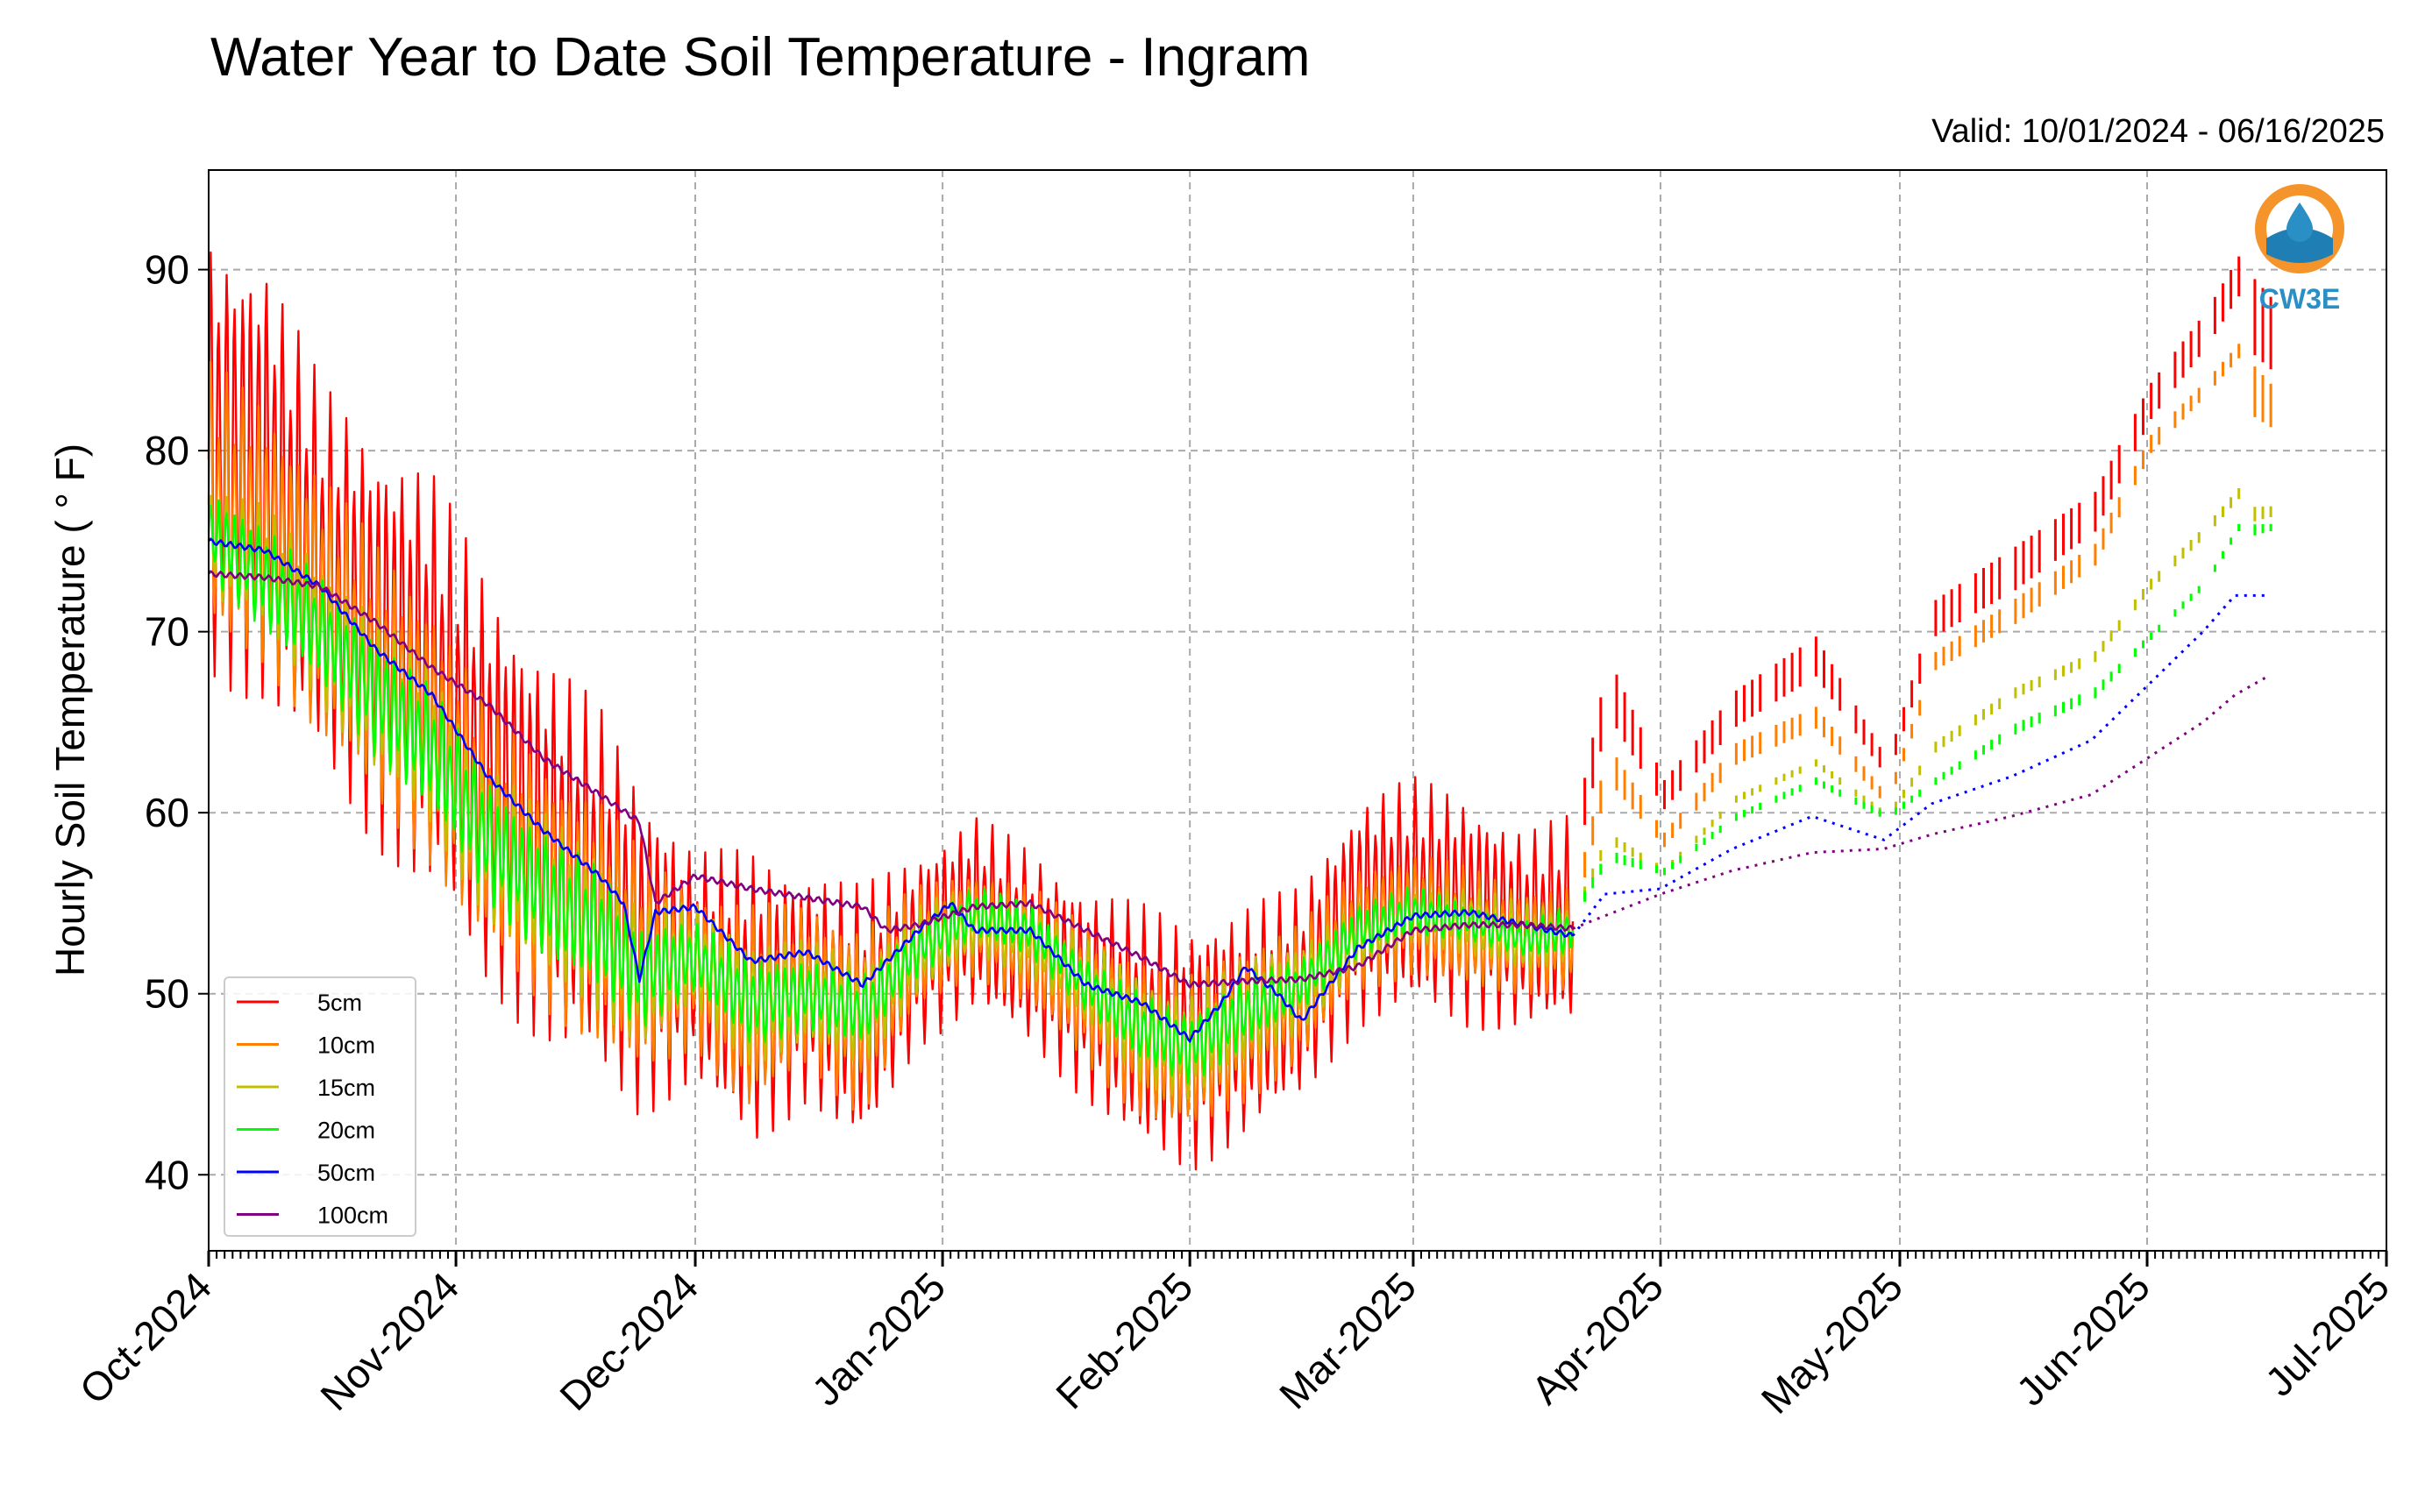 The width and height of the screenshot is (2418, 1512). What do you see at coordinates (1597, 1338) in the screenshot?
I see `x-tick-label: Apr-2025` at bounding box center [1597, 1338].